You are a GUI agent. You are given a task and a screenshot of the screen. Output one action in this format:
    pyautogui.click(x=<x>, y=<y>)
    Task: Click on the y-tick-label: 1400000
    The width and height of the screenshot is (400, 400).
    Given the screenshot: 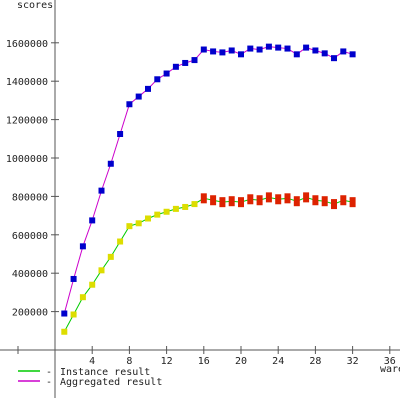 What is the action you would take?
    pyautogui.click(x=27, y=82)
    